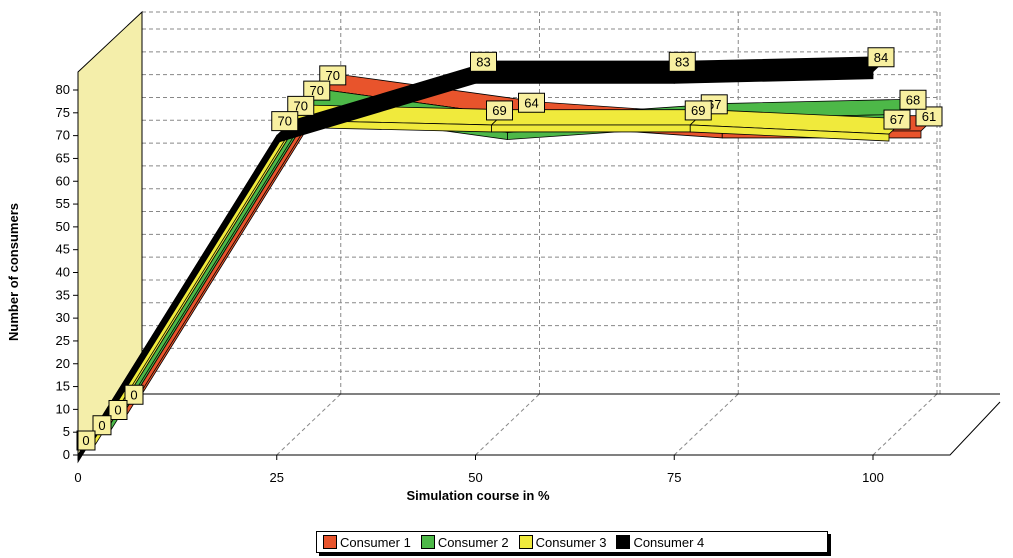 This screenshot has width=1013, height=558. Describe the element at coordinates (63, 317) in the screenshot. I see `y-tick-label: 30` at that location.